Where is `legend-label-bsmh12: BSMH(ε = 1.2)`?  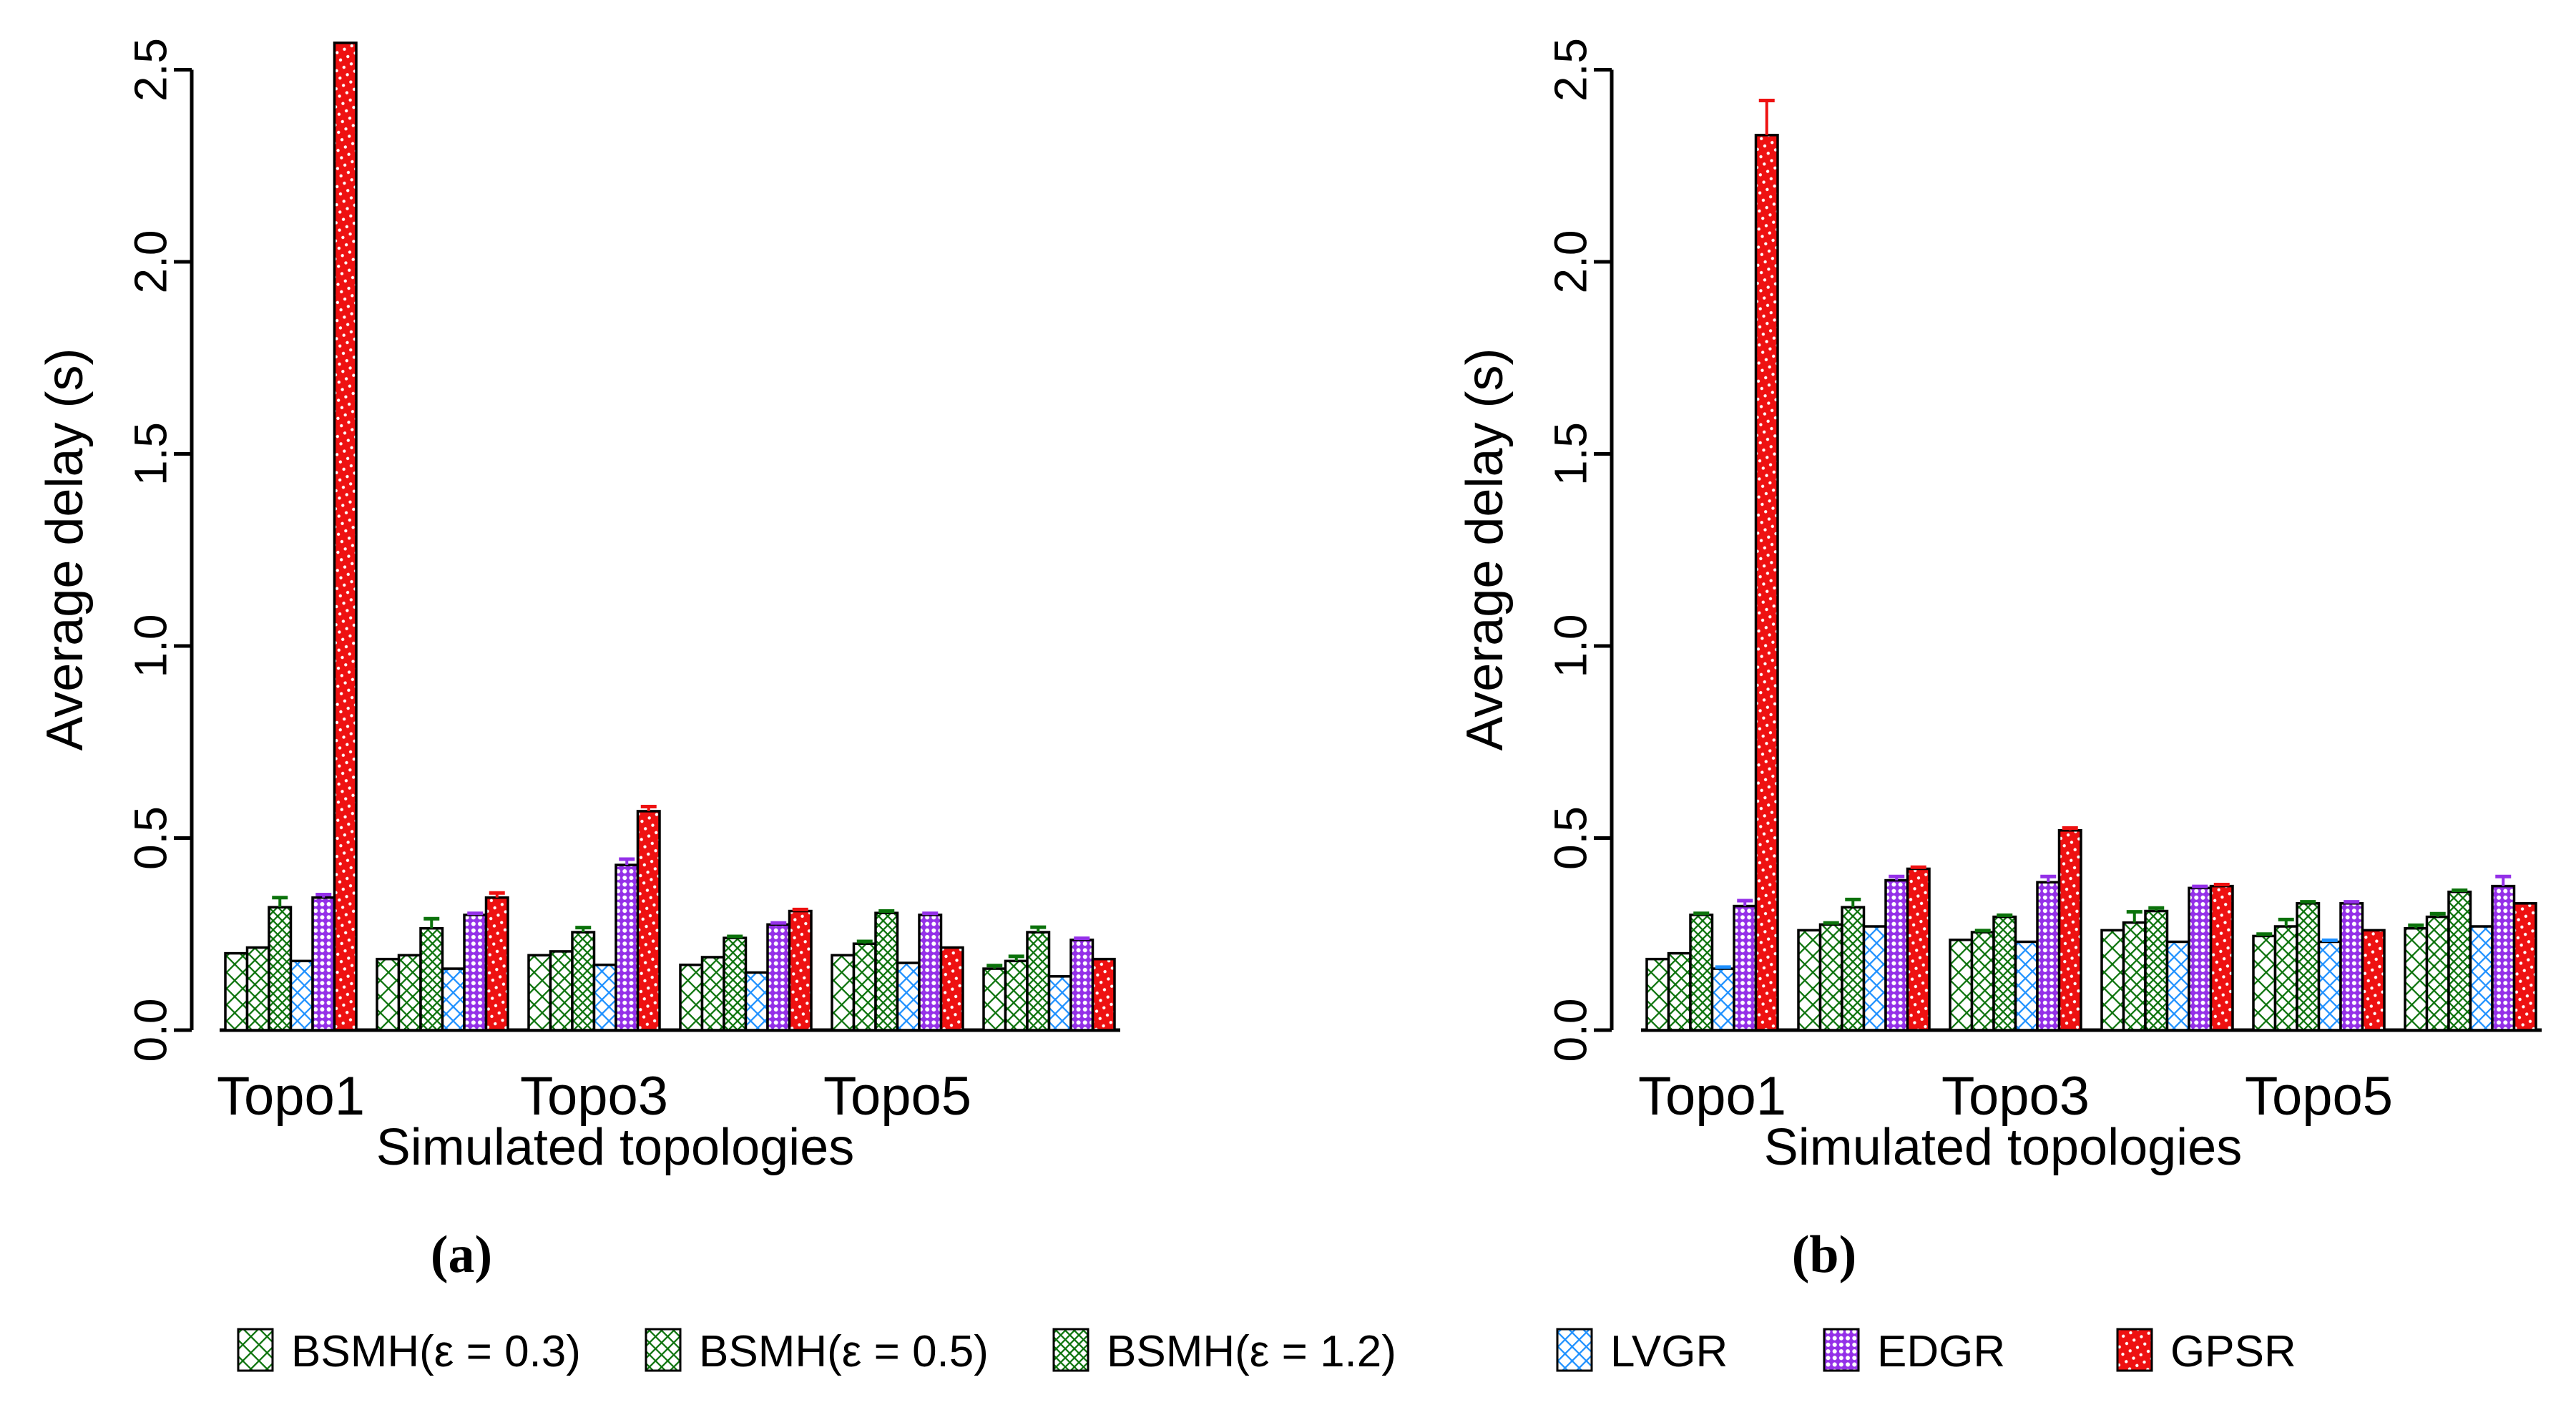
legend-label-bsmh12: BSMH(ε = 1.2) is located at coordinates (1251, 1351).